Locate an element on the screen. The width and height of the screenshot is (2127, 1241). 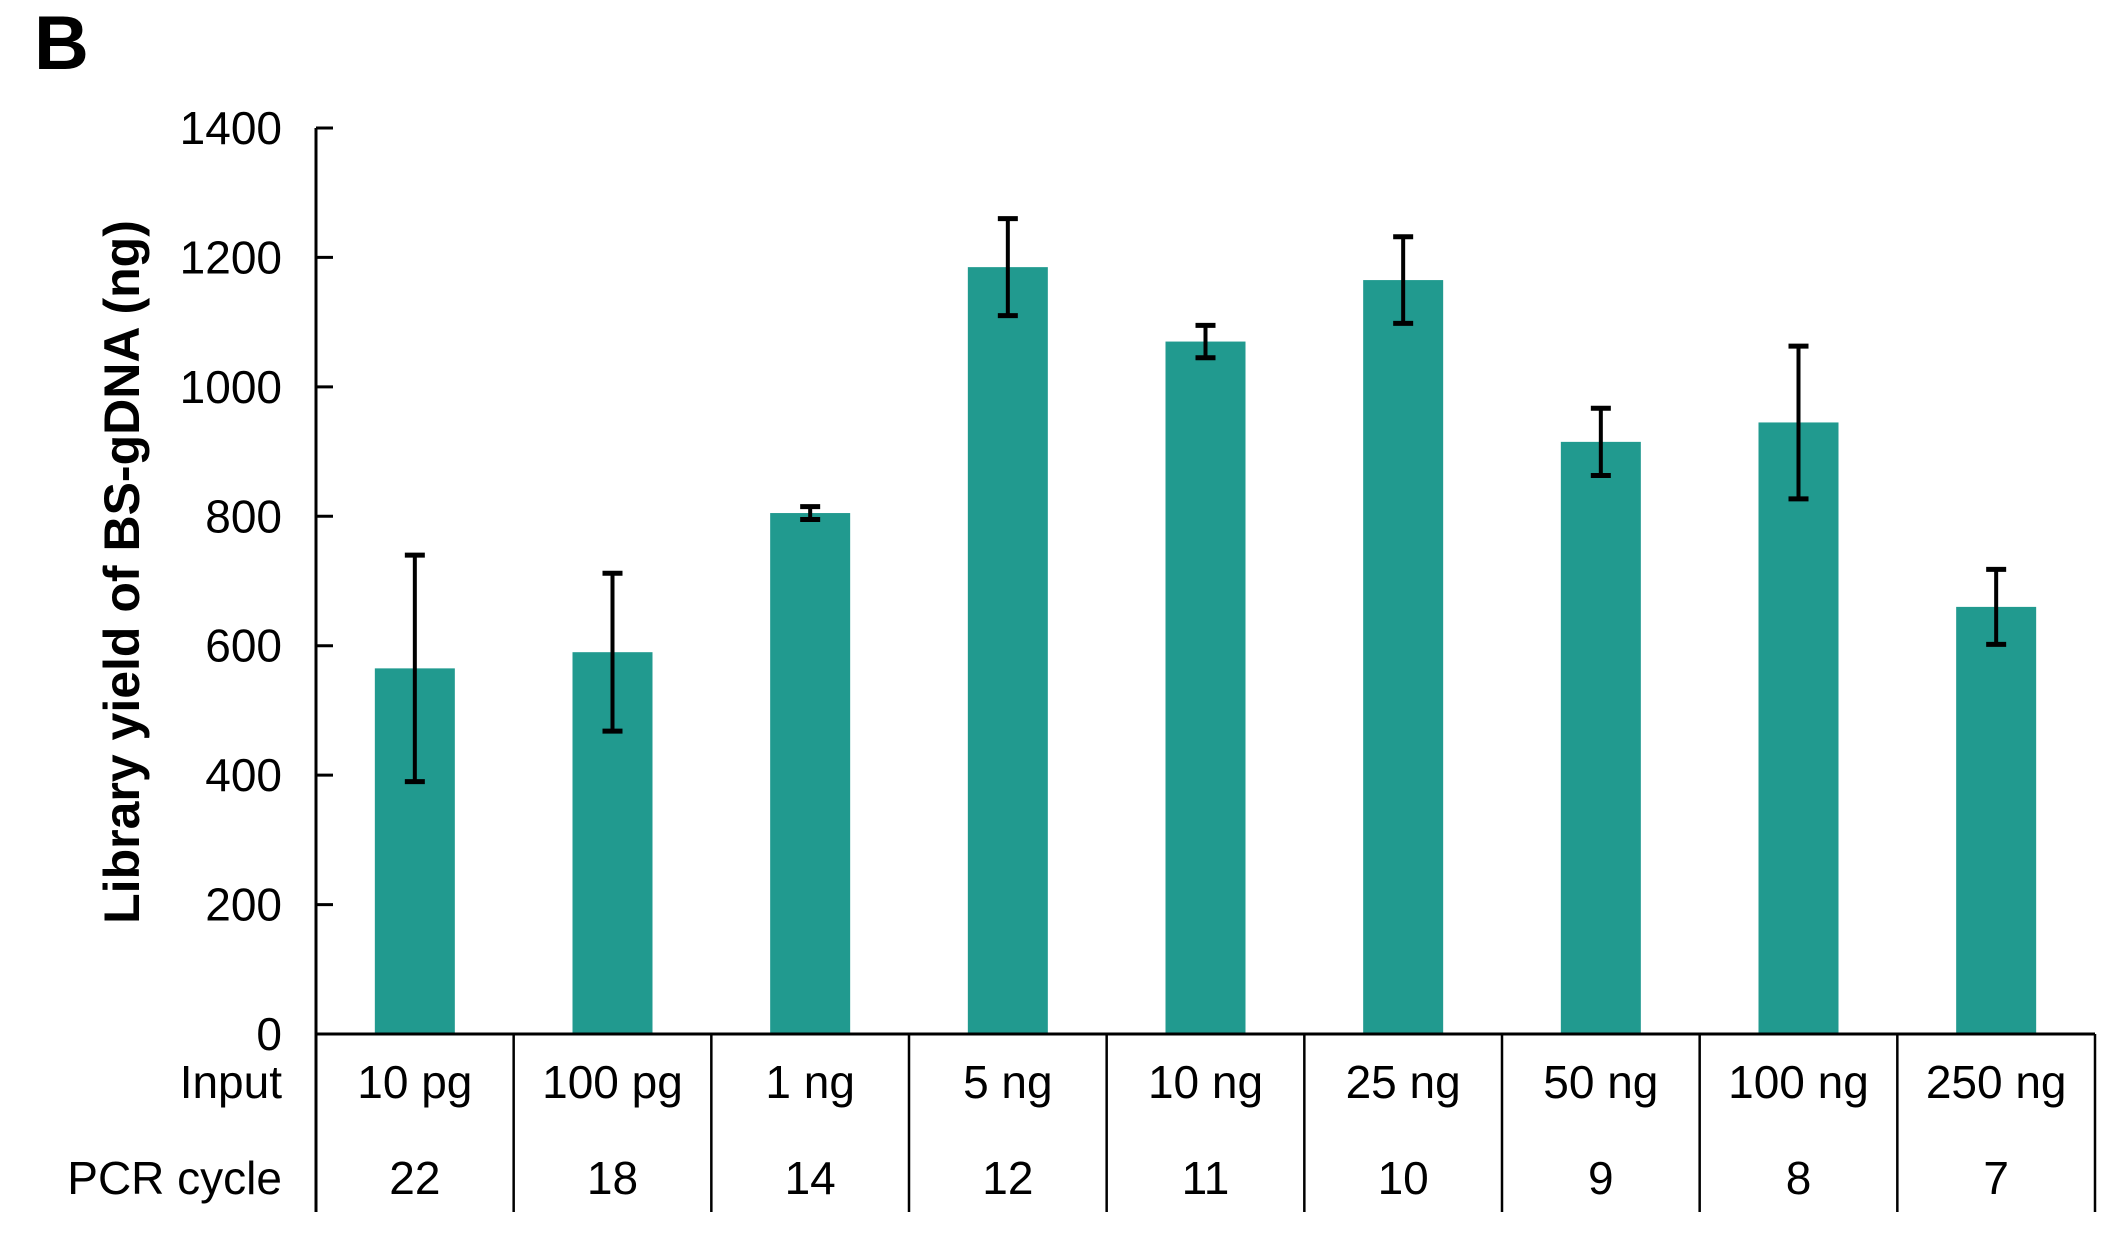
bar-5ng is located at coordinates (1007, 650).